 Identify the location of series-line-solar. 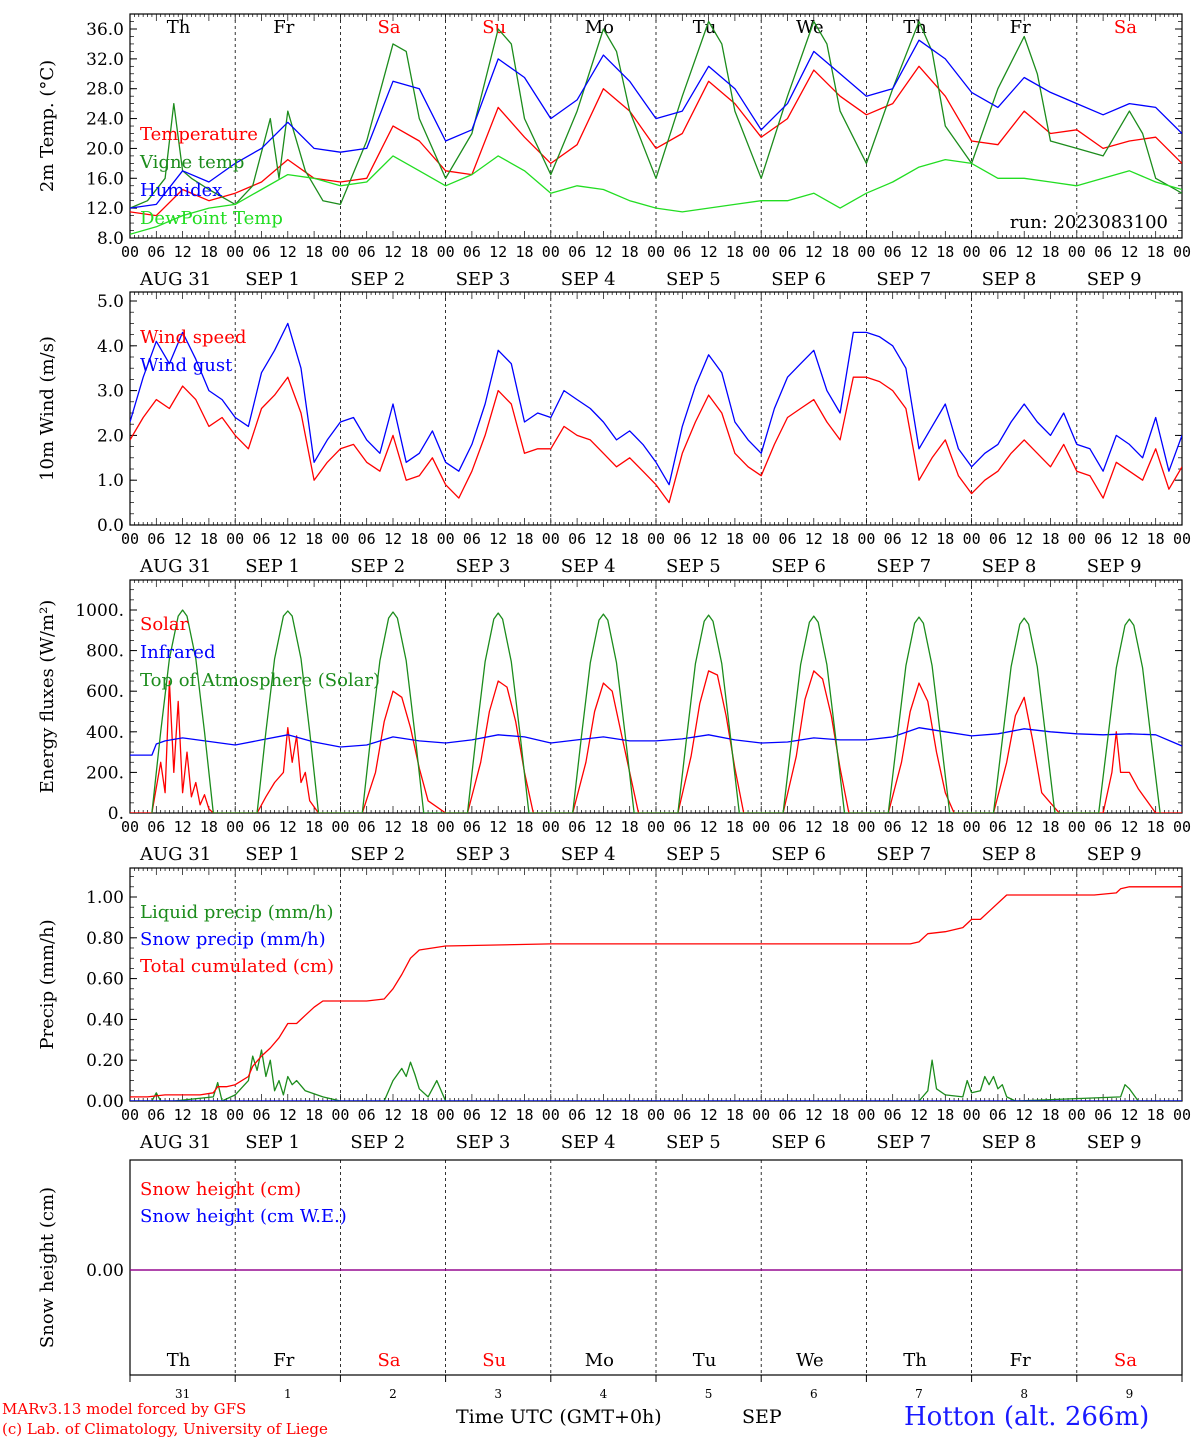
(656, 741).